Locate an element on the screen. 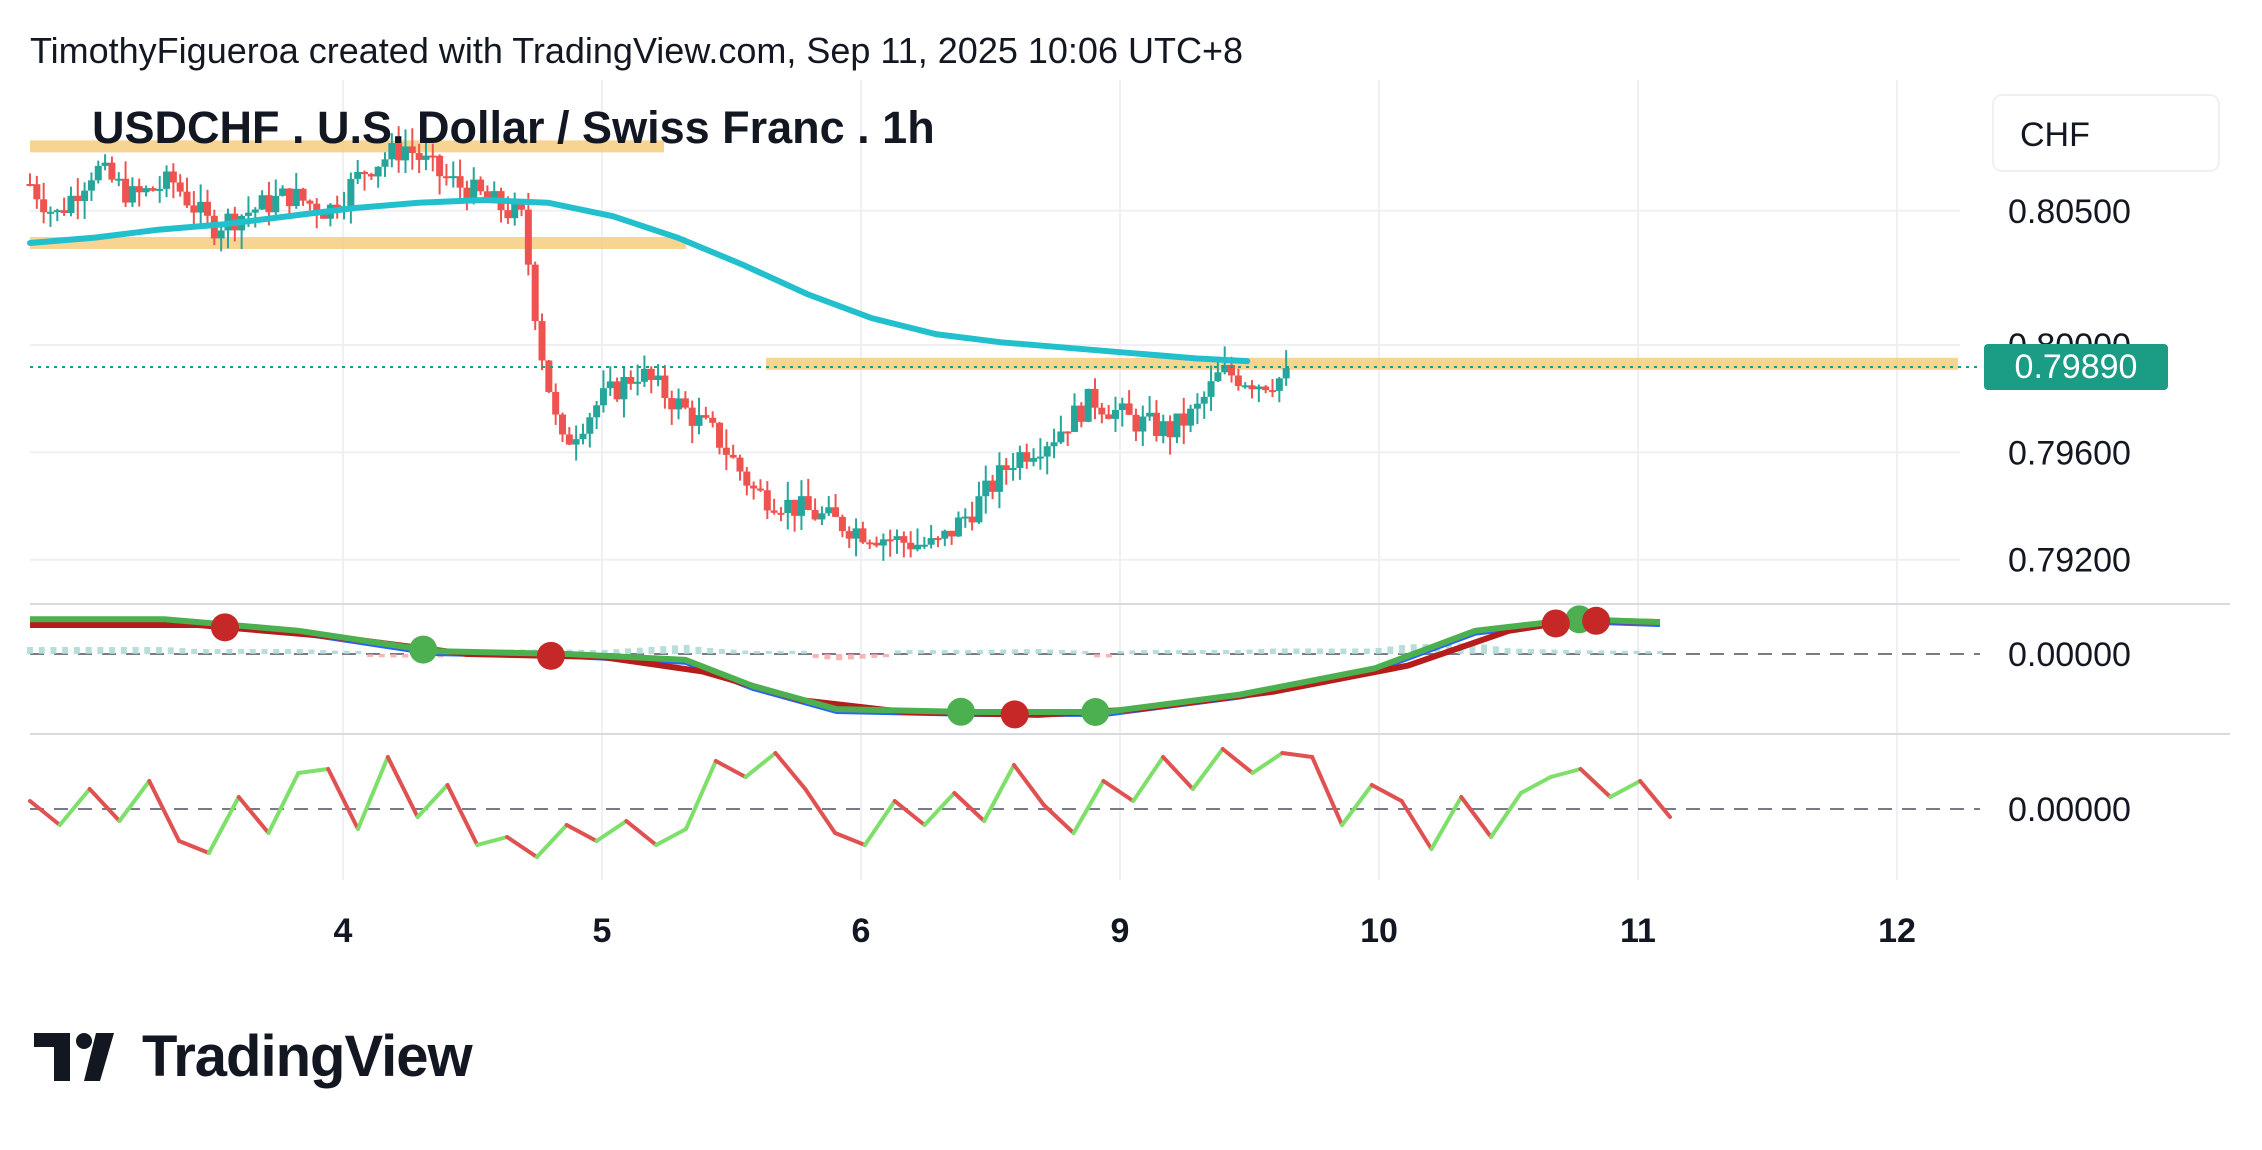 This screenshot has width=2262, height=1150. time-tick-label: 10 is located at coordinates (1379, 931).